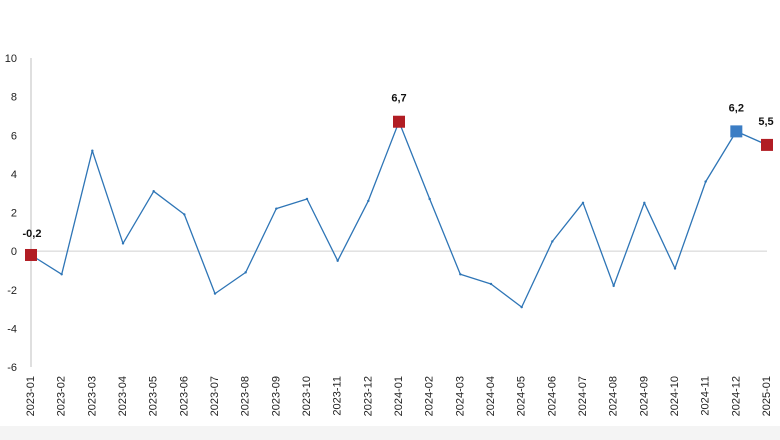 The height and width of the screenshot is (440, 780). I want to click on x-tick-label: 2024-07, so click(583, 396).